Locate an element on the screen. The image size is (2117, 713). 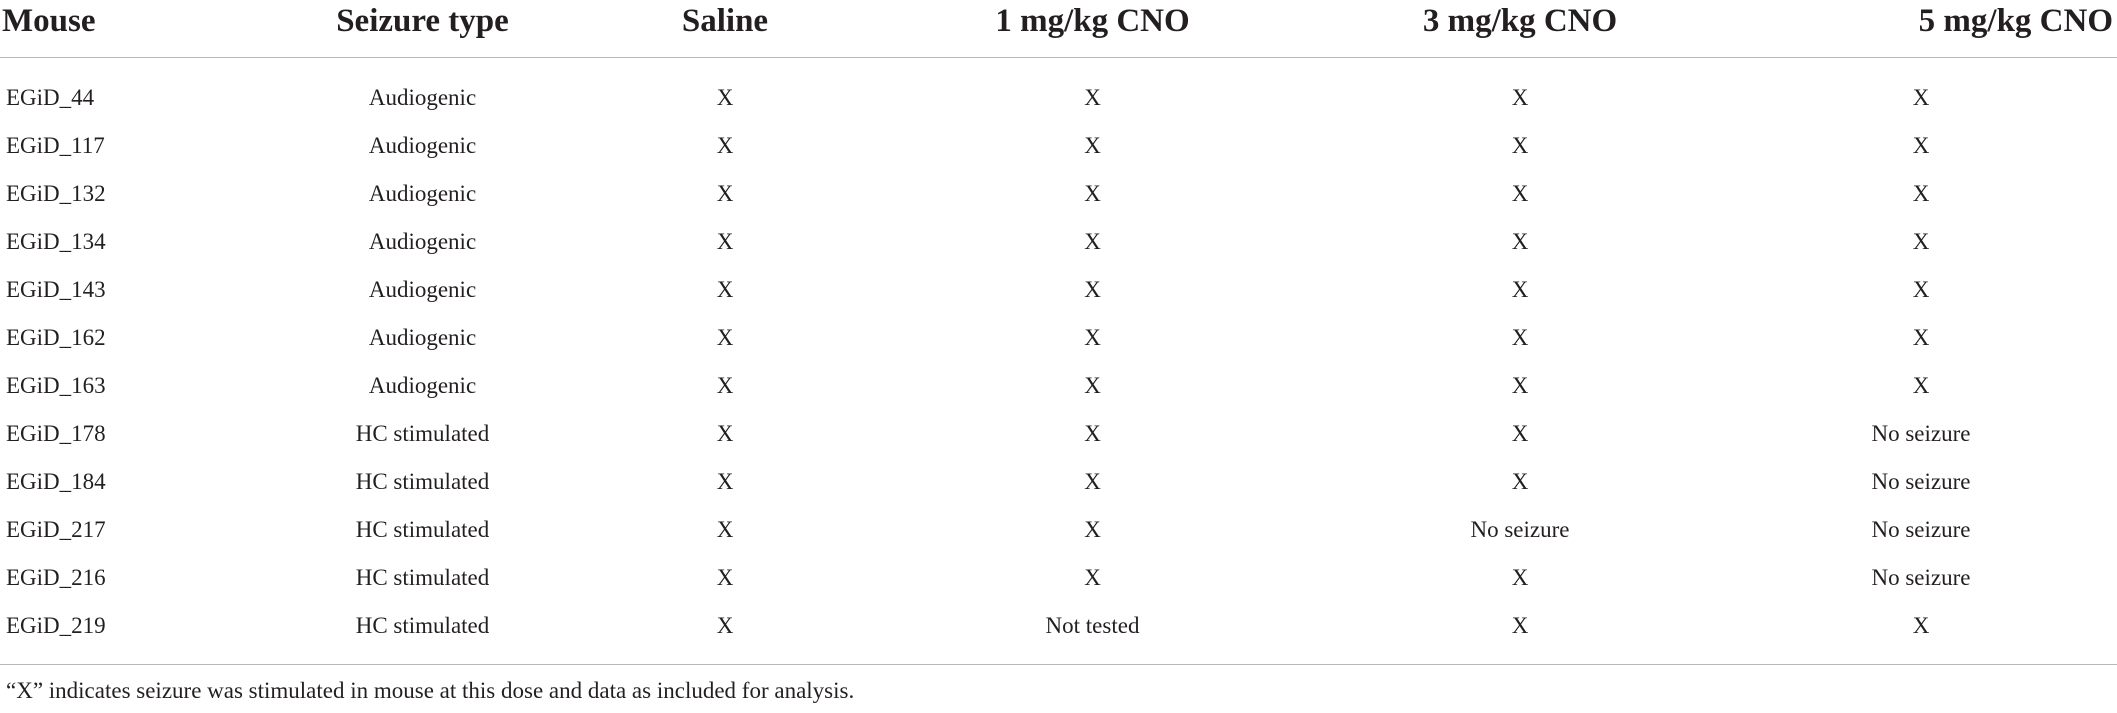
header-5mg-cno: 5 mg/kg CNO is located at coordinates (1921, 29).